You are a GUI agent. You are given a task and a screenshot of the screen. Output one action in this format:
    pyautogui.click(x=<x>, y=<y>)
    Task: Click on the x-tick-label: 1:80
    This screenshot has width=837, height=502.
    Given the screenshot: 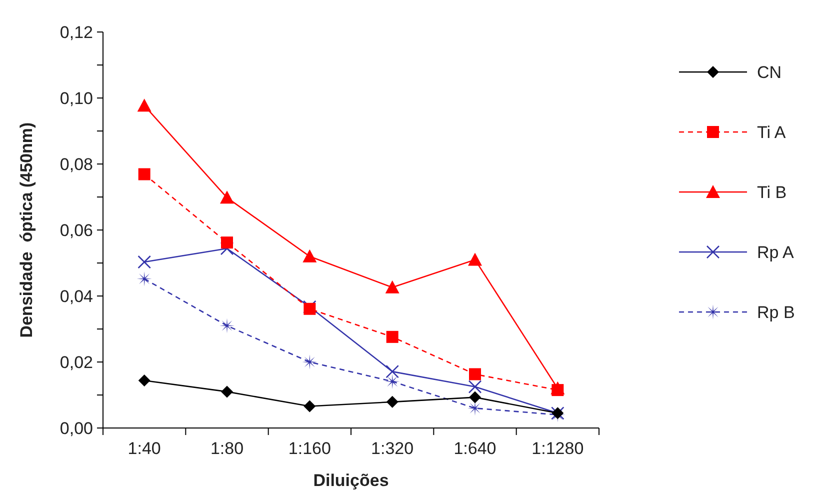 What is the action you would take?
    pyautogui.click(x=227, y=448)
    